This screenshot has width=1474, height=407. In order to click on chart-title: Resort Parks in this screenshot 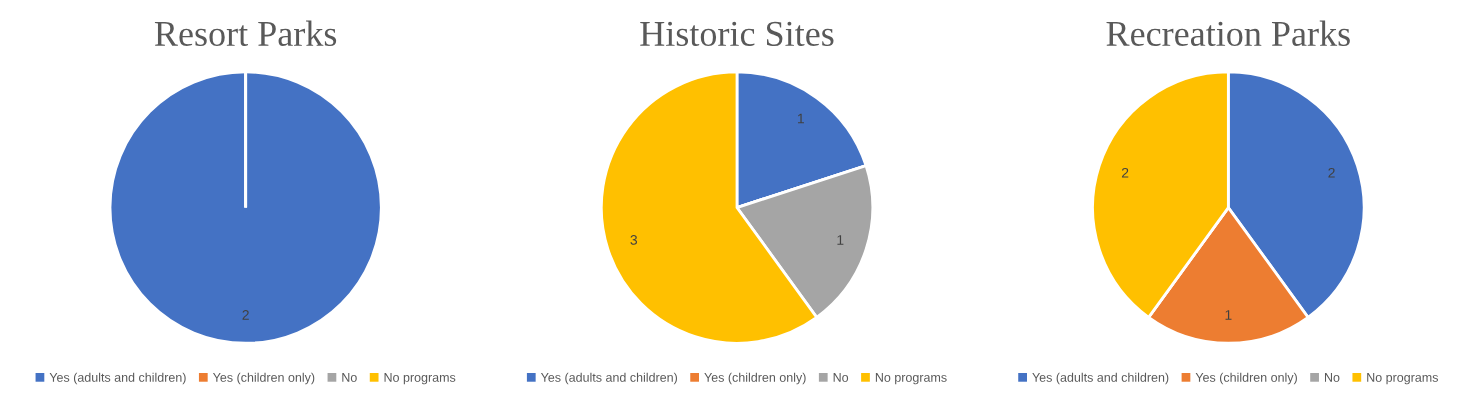, I will do `click(245, 33)`.